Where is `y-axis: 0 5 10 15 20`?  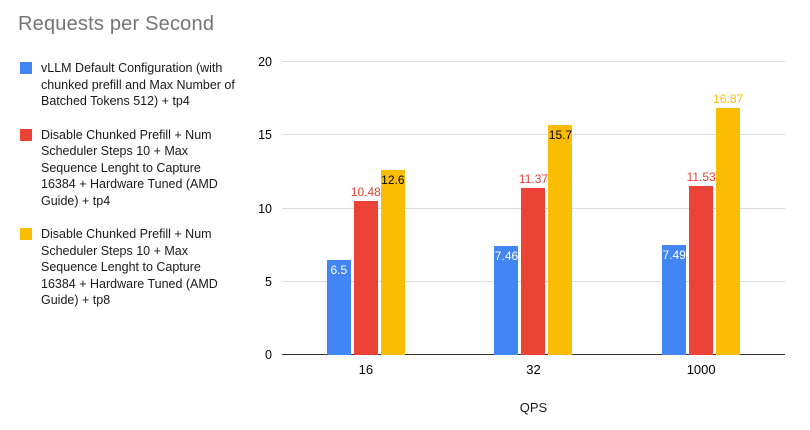 y-axis: 0 5 10 15 20 is located at coordinates (262, 208).